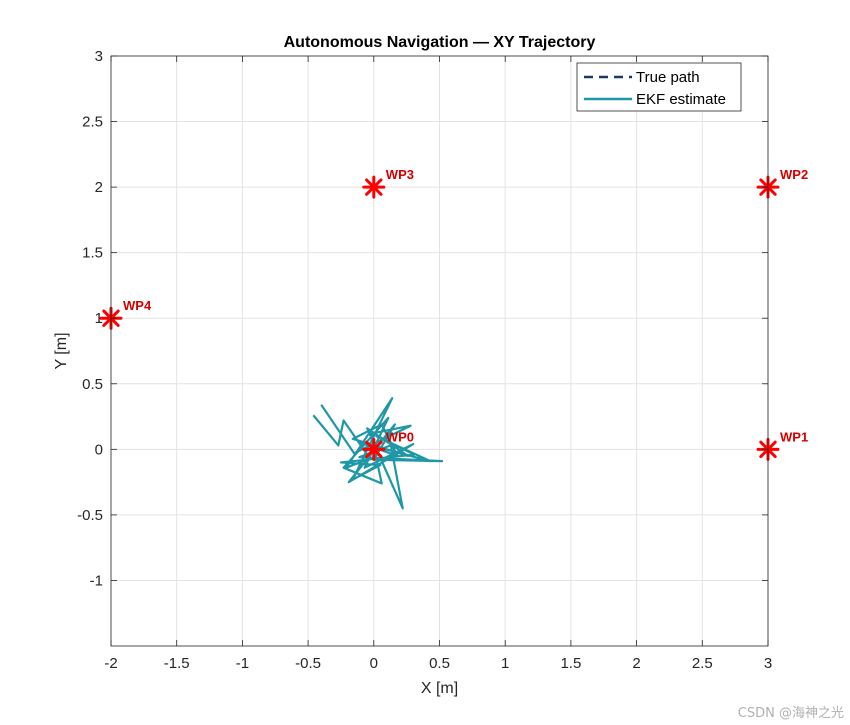 This screenshot has height=725, width=850. What do you see at coordinates (768, 663) in the screenshot?
I see `x-tick-label: 3` at bounding box center [768, 663].